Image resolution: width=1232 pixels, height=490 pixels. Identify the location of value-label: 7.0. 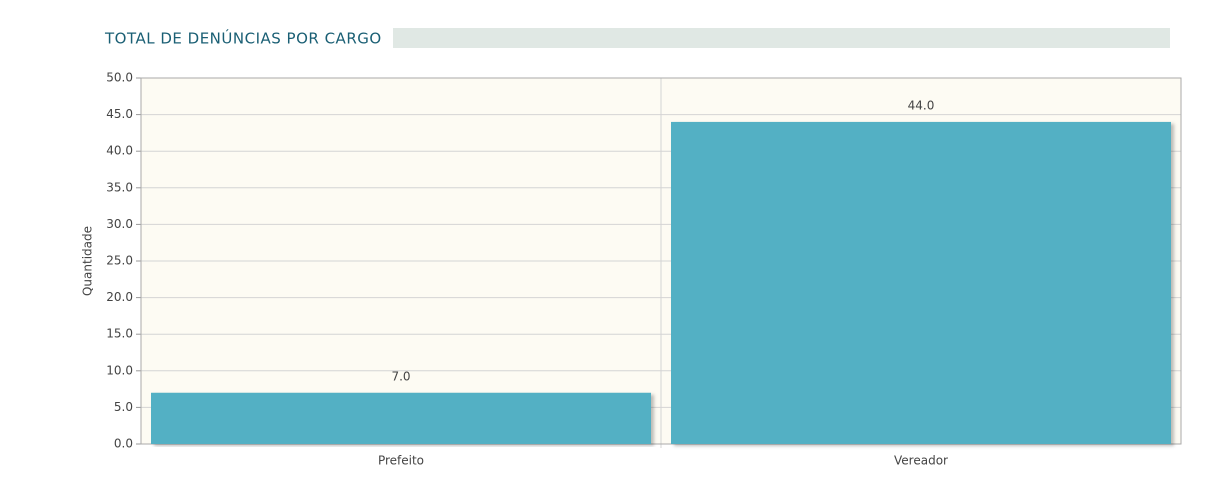
(400, 376).